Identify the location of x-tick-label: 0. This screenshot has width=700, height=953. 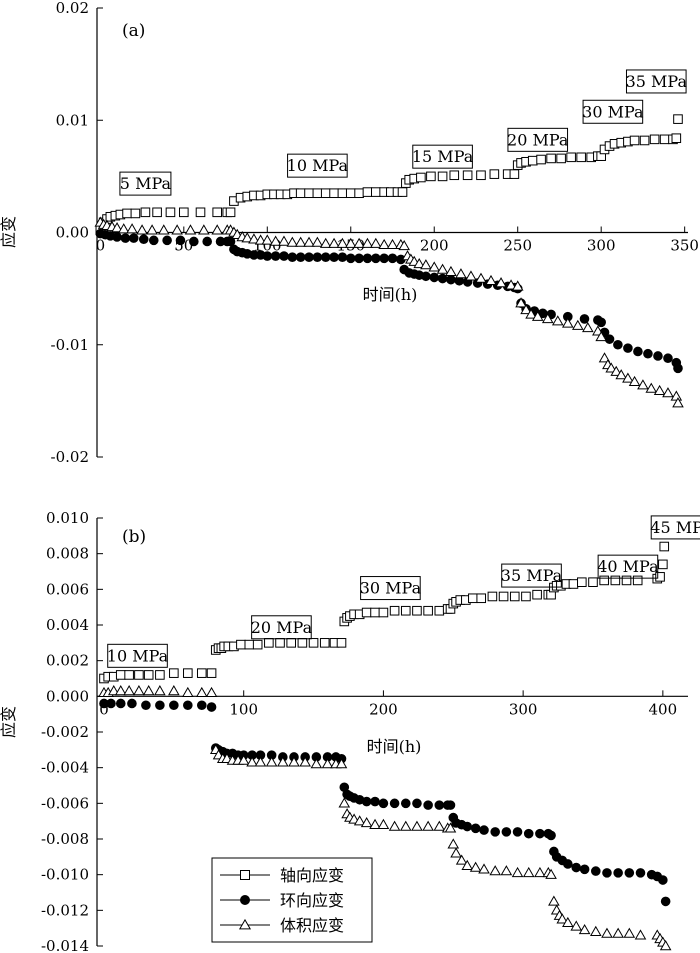
(101, 246).